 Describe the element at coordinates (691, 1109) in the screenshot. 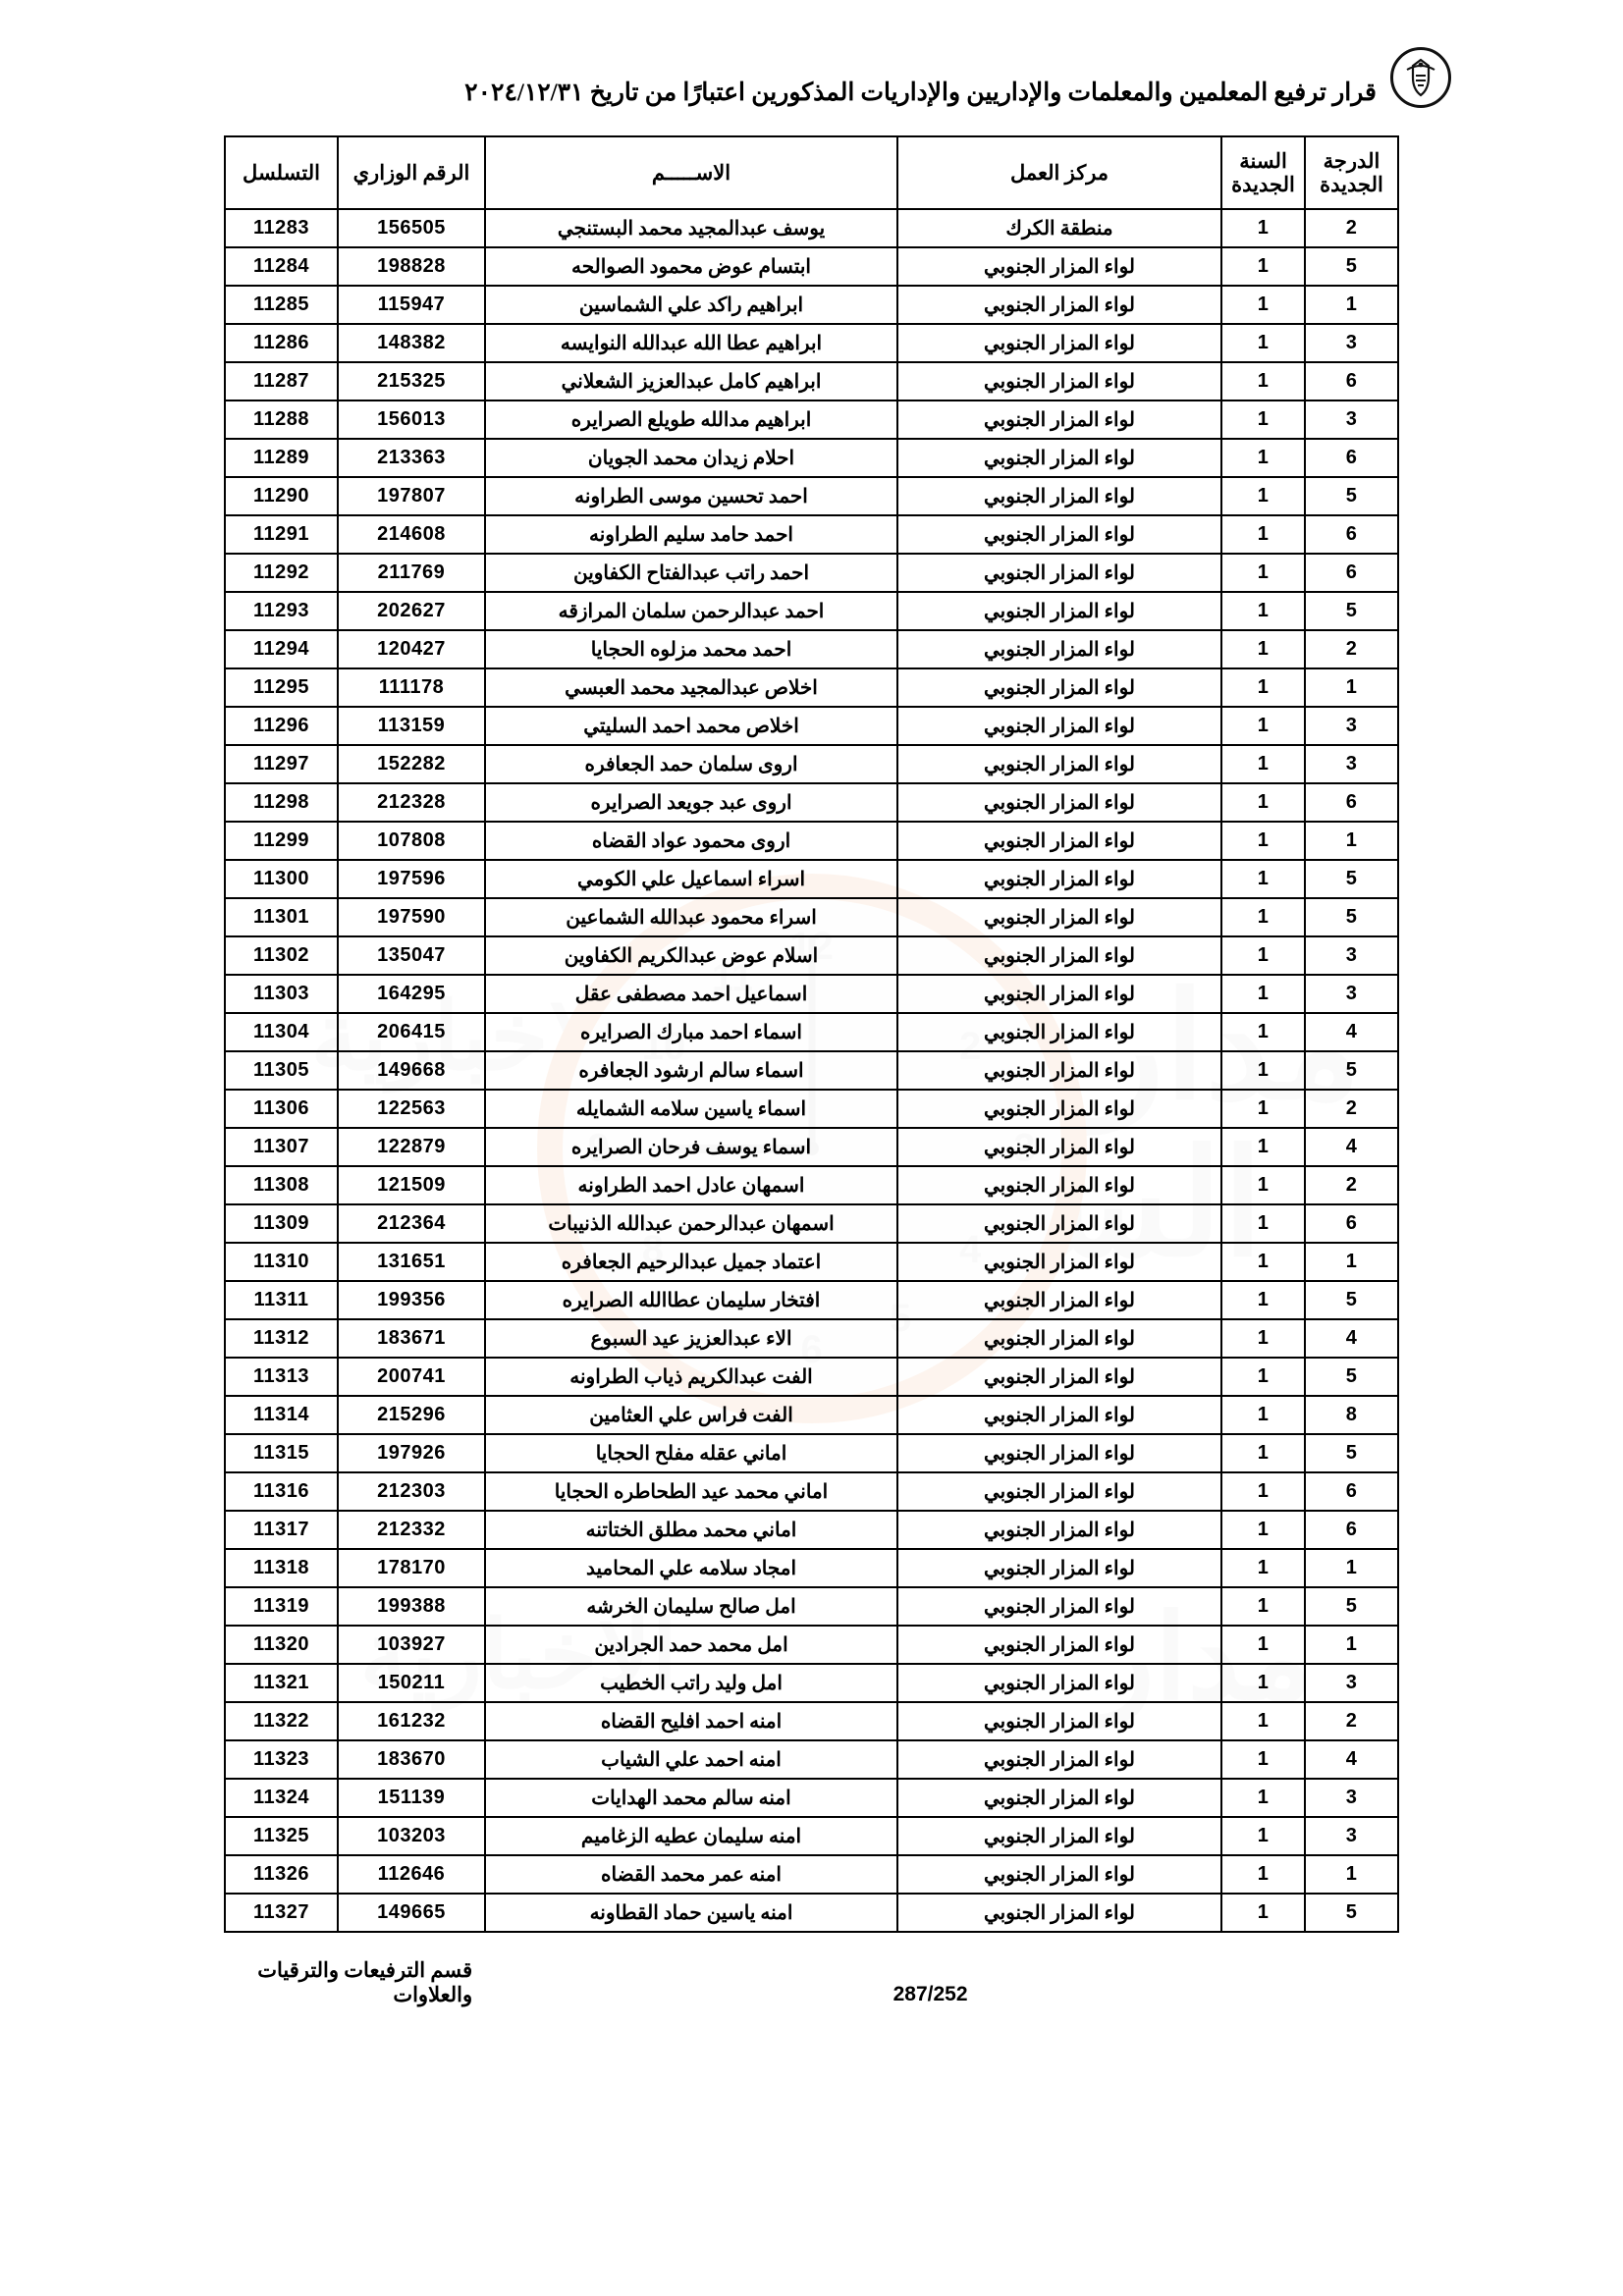

I see `cell-name: اسماء ياسين سلامه الشمايله` at that location.